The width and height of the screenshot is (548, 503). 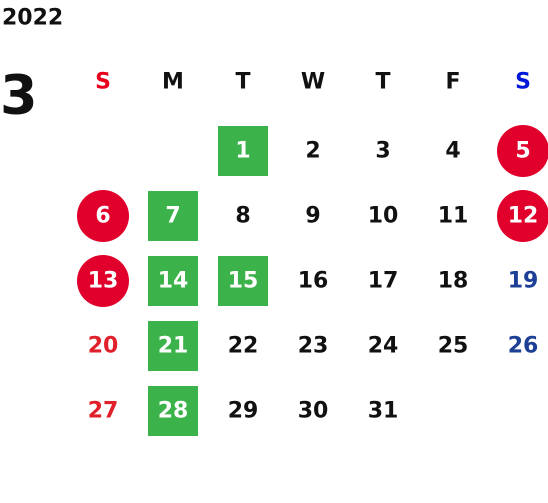 What do you see at coordinates (313, 82) in the screenshot?
I see `weekday-label: W` at bounding box center [313, 82].